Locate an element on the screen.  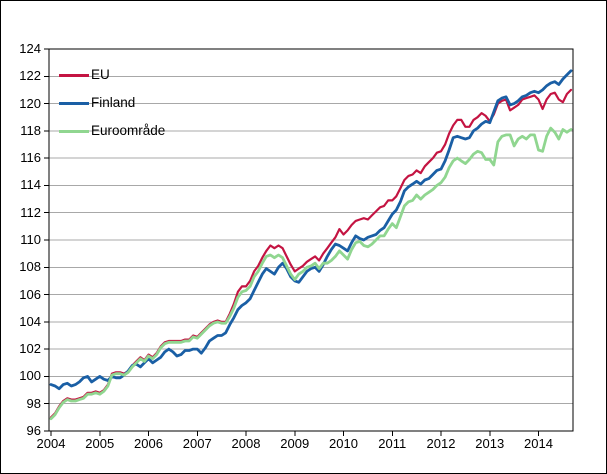
legend-swatch-eu is located at coordinates (74, 75).